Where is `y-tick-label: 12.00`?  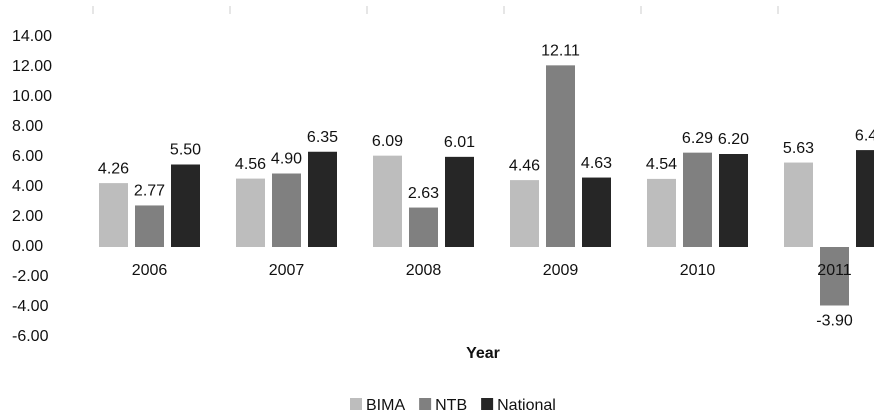
y-tick-label: 12.00 is located at coordinates (32, 66).